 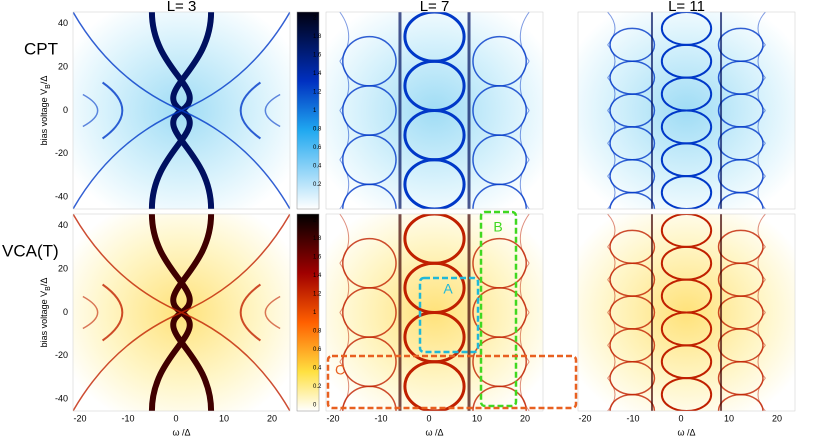 What do you see at coordinates (317, 258) in the screenshot?
I see `colorbar-tick-label: 1.6` at bounding box center [317, 258].